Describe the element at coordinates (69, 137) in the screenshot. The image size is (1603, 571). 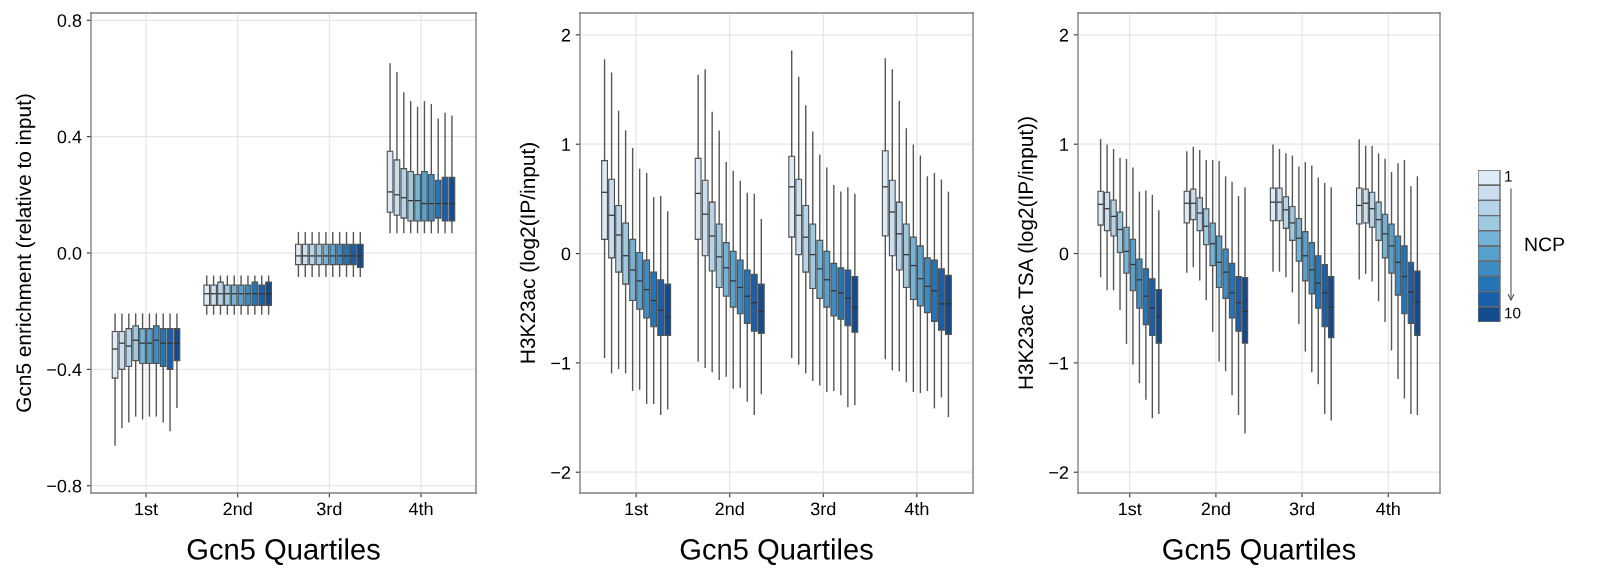
I see `y-tick-label: 0.4` at that location.